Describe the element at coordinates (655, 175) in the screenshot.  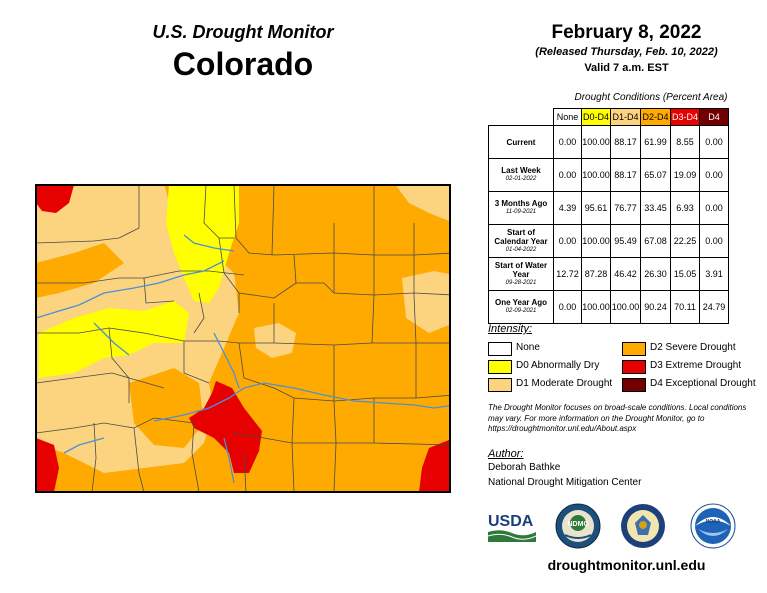
I see `table-cell: 65.07` at that location.